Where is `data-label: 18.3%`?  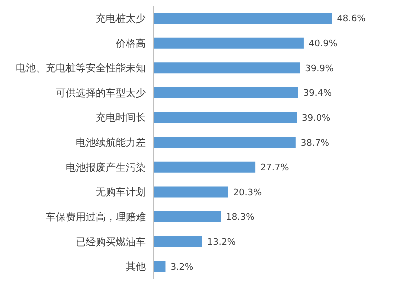 data-label: 18.3% is located at coordinates (241, 218).